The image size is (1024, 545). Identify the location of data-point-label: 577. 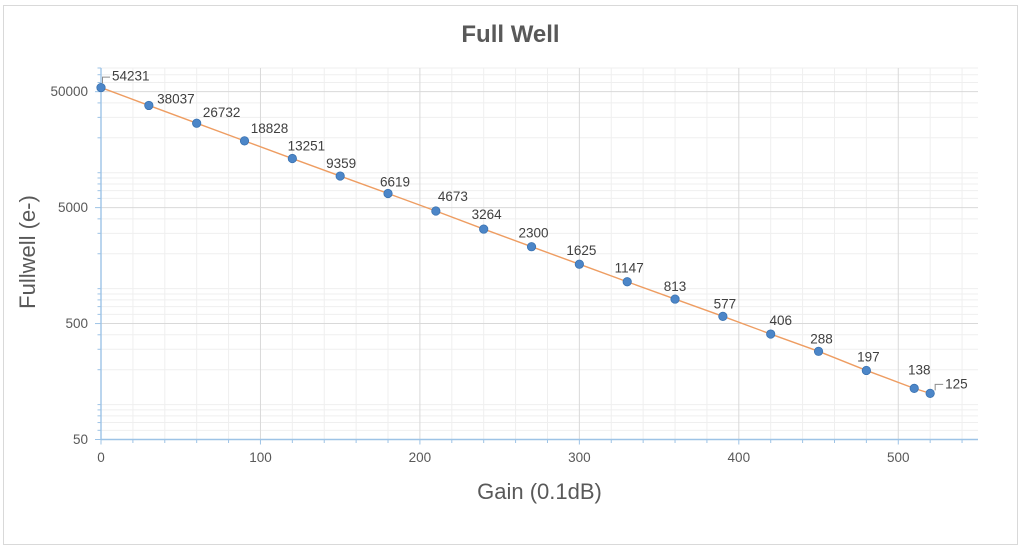
(725, 303).